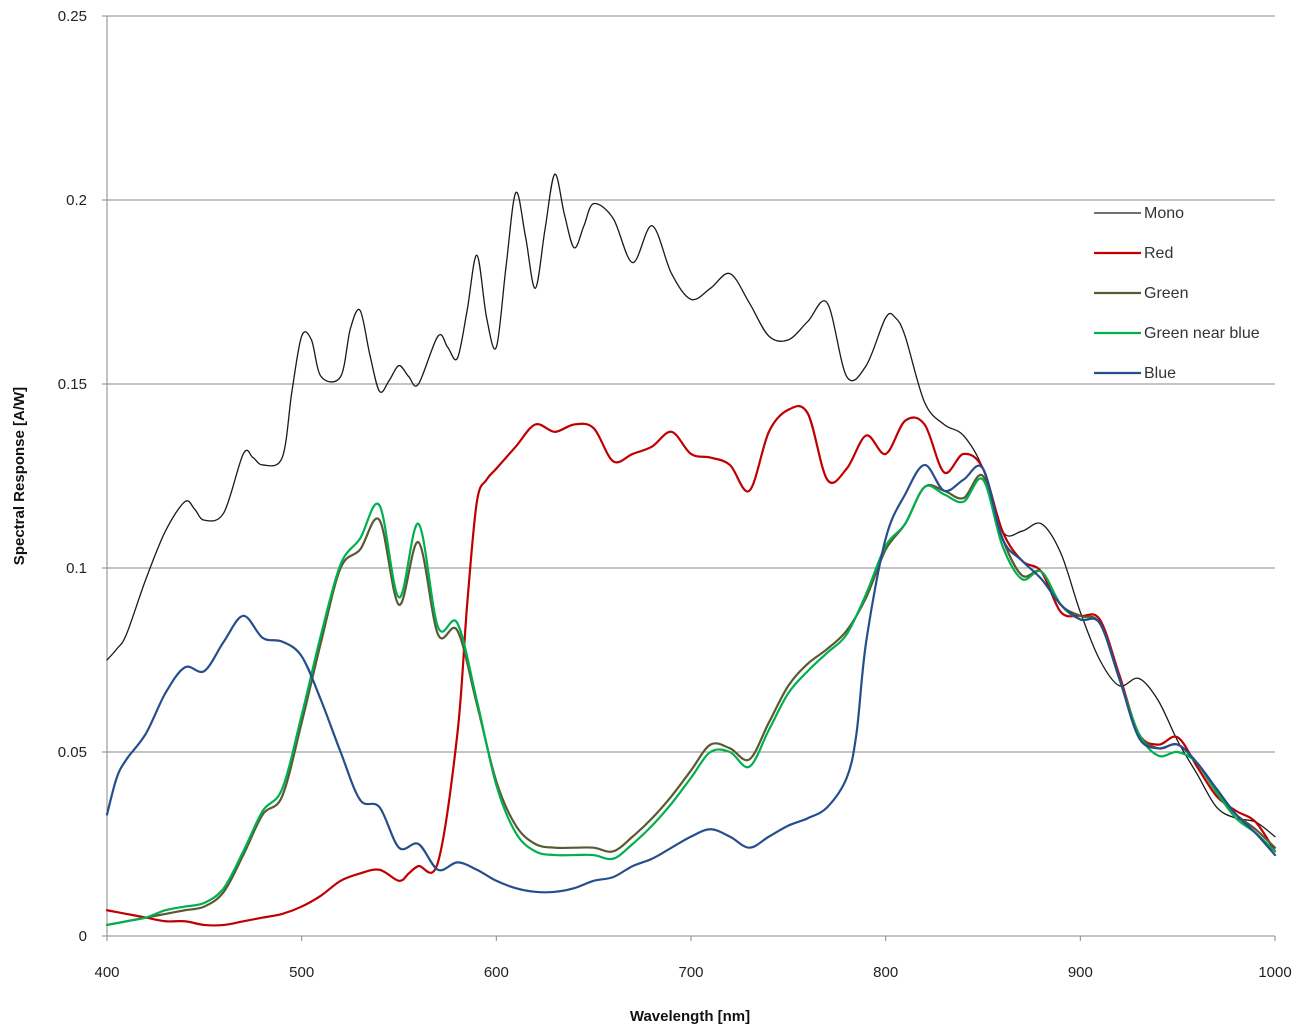  Describe the element at coordinates (690, 1016) in the screenshot. I see `x-axis-title: Wavelength [nm]` at that location.